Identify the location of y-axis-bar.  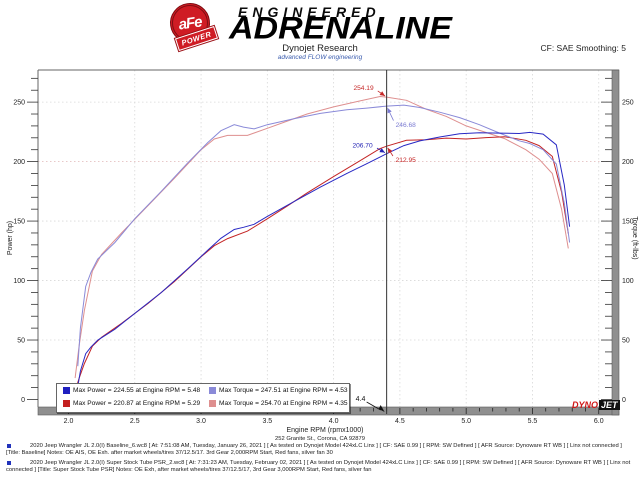
(615, 242).